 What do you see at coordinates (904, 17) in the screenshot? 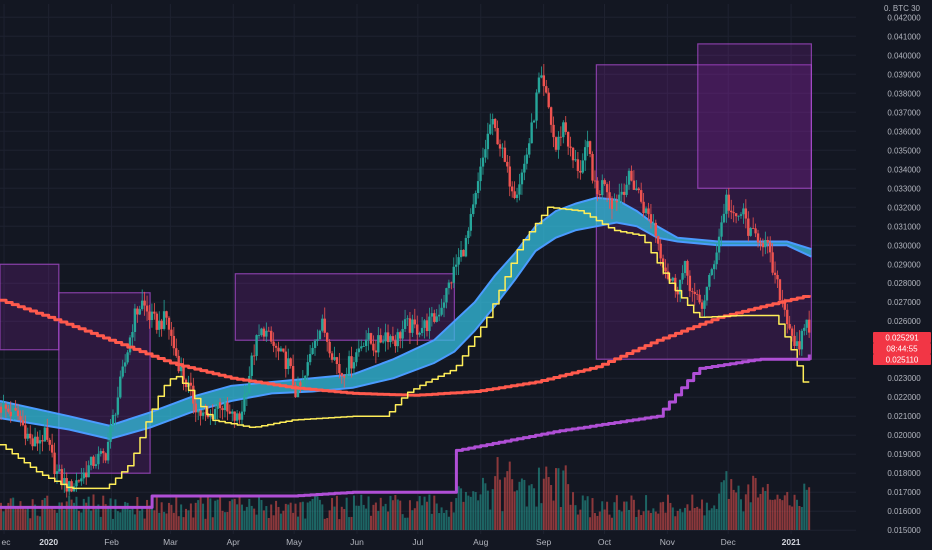
I see `price-tick-label: 0.042000` at bounding box center [904, 17].